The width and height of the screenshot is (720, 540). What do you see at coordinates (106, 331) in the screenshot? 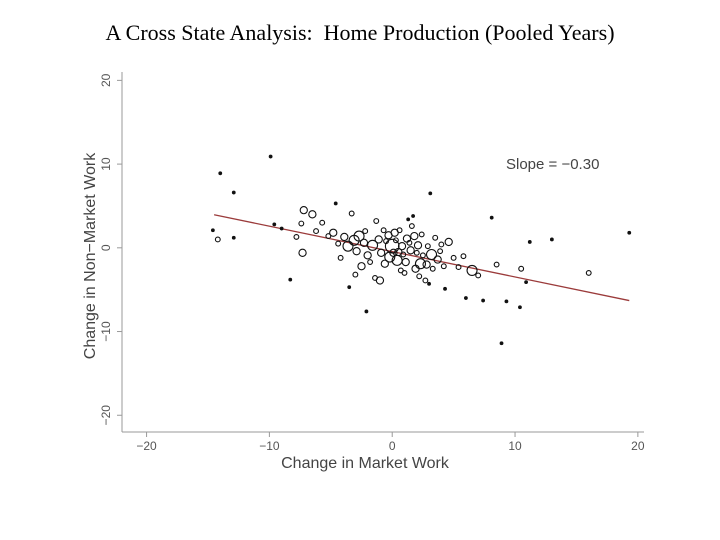
I see `y-tick-label: −10` at bounding box center [106, 331].